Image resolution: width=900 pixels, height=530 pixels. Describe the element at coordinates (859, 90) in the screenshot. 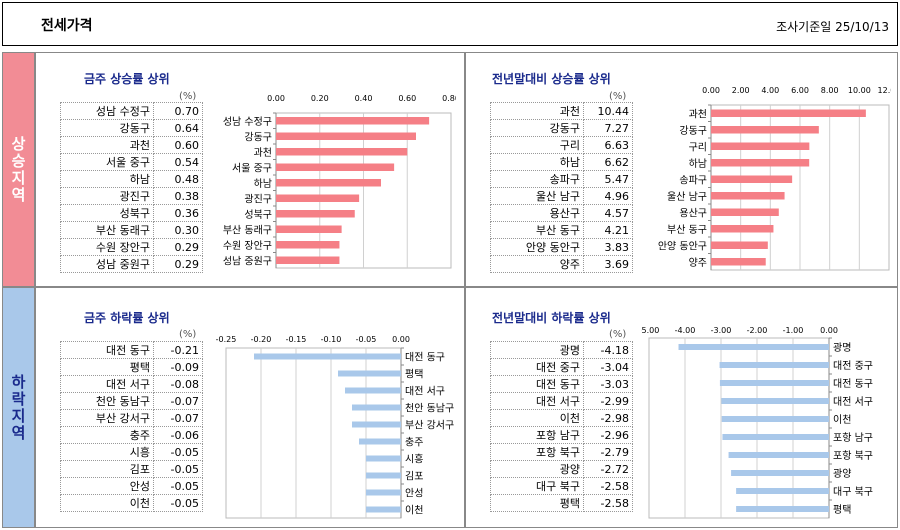

I see `tick-label: 10.00` at that location.